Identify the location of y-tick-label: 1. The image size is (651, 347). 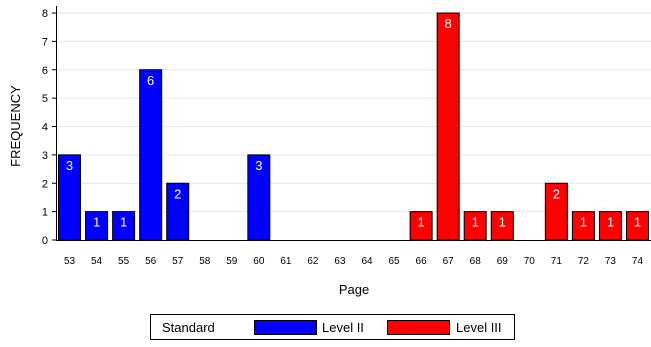
(45, 213).